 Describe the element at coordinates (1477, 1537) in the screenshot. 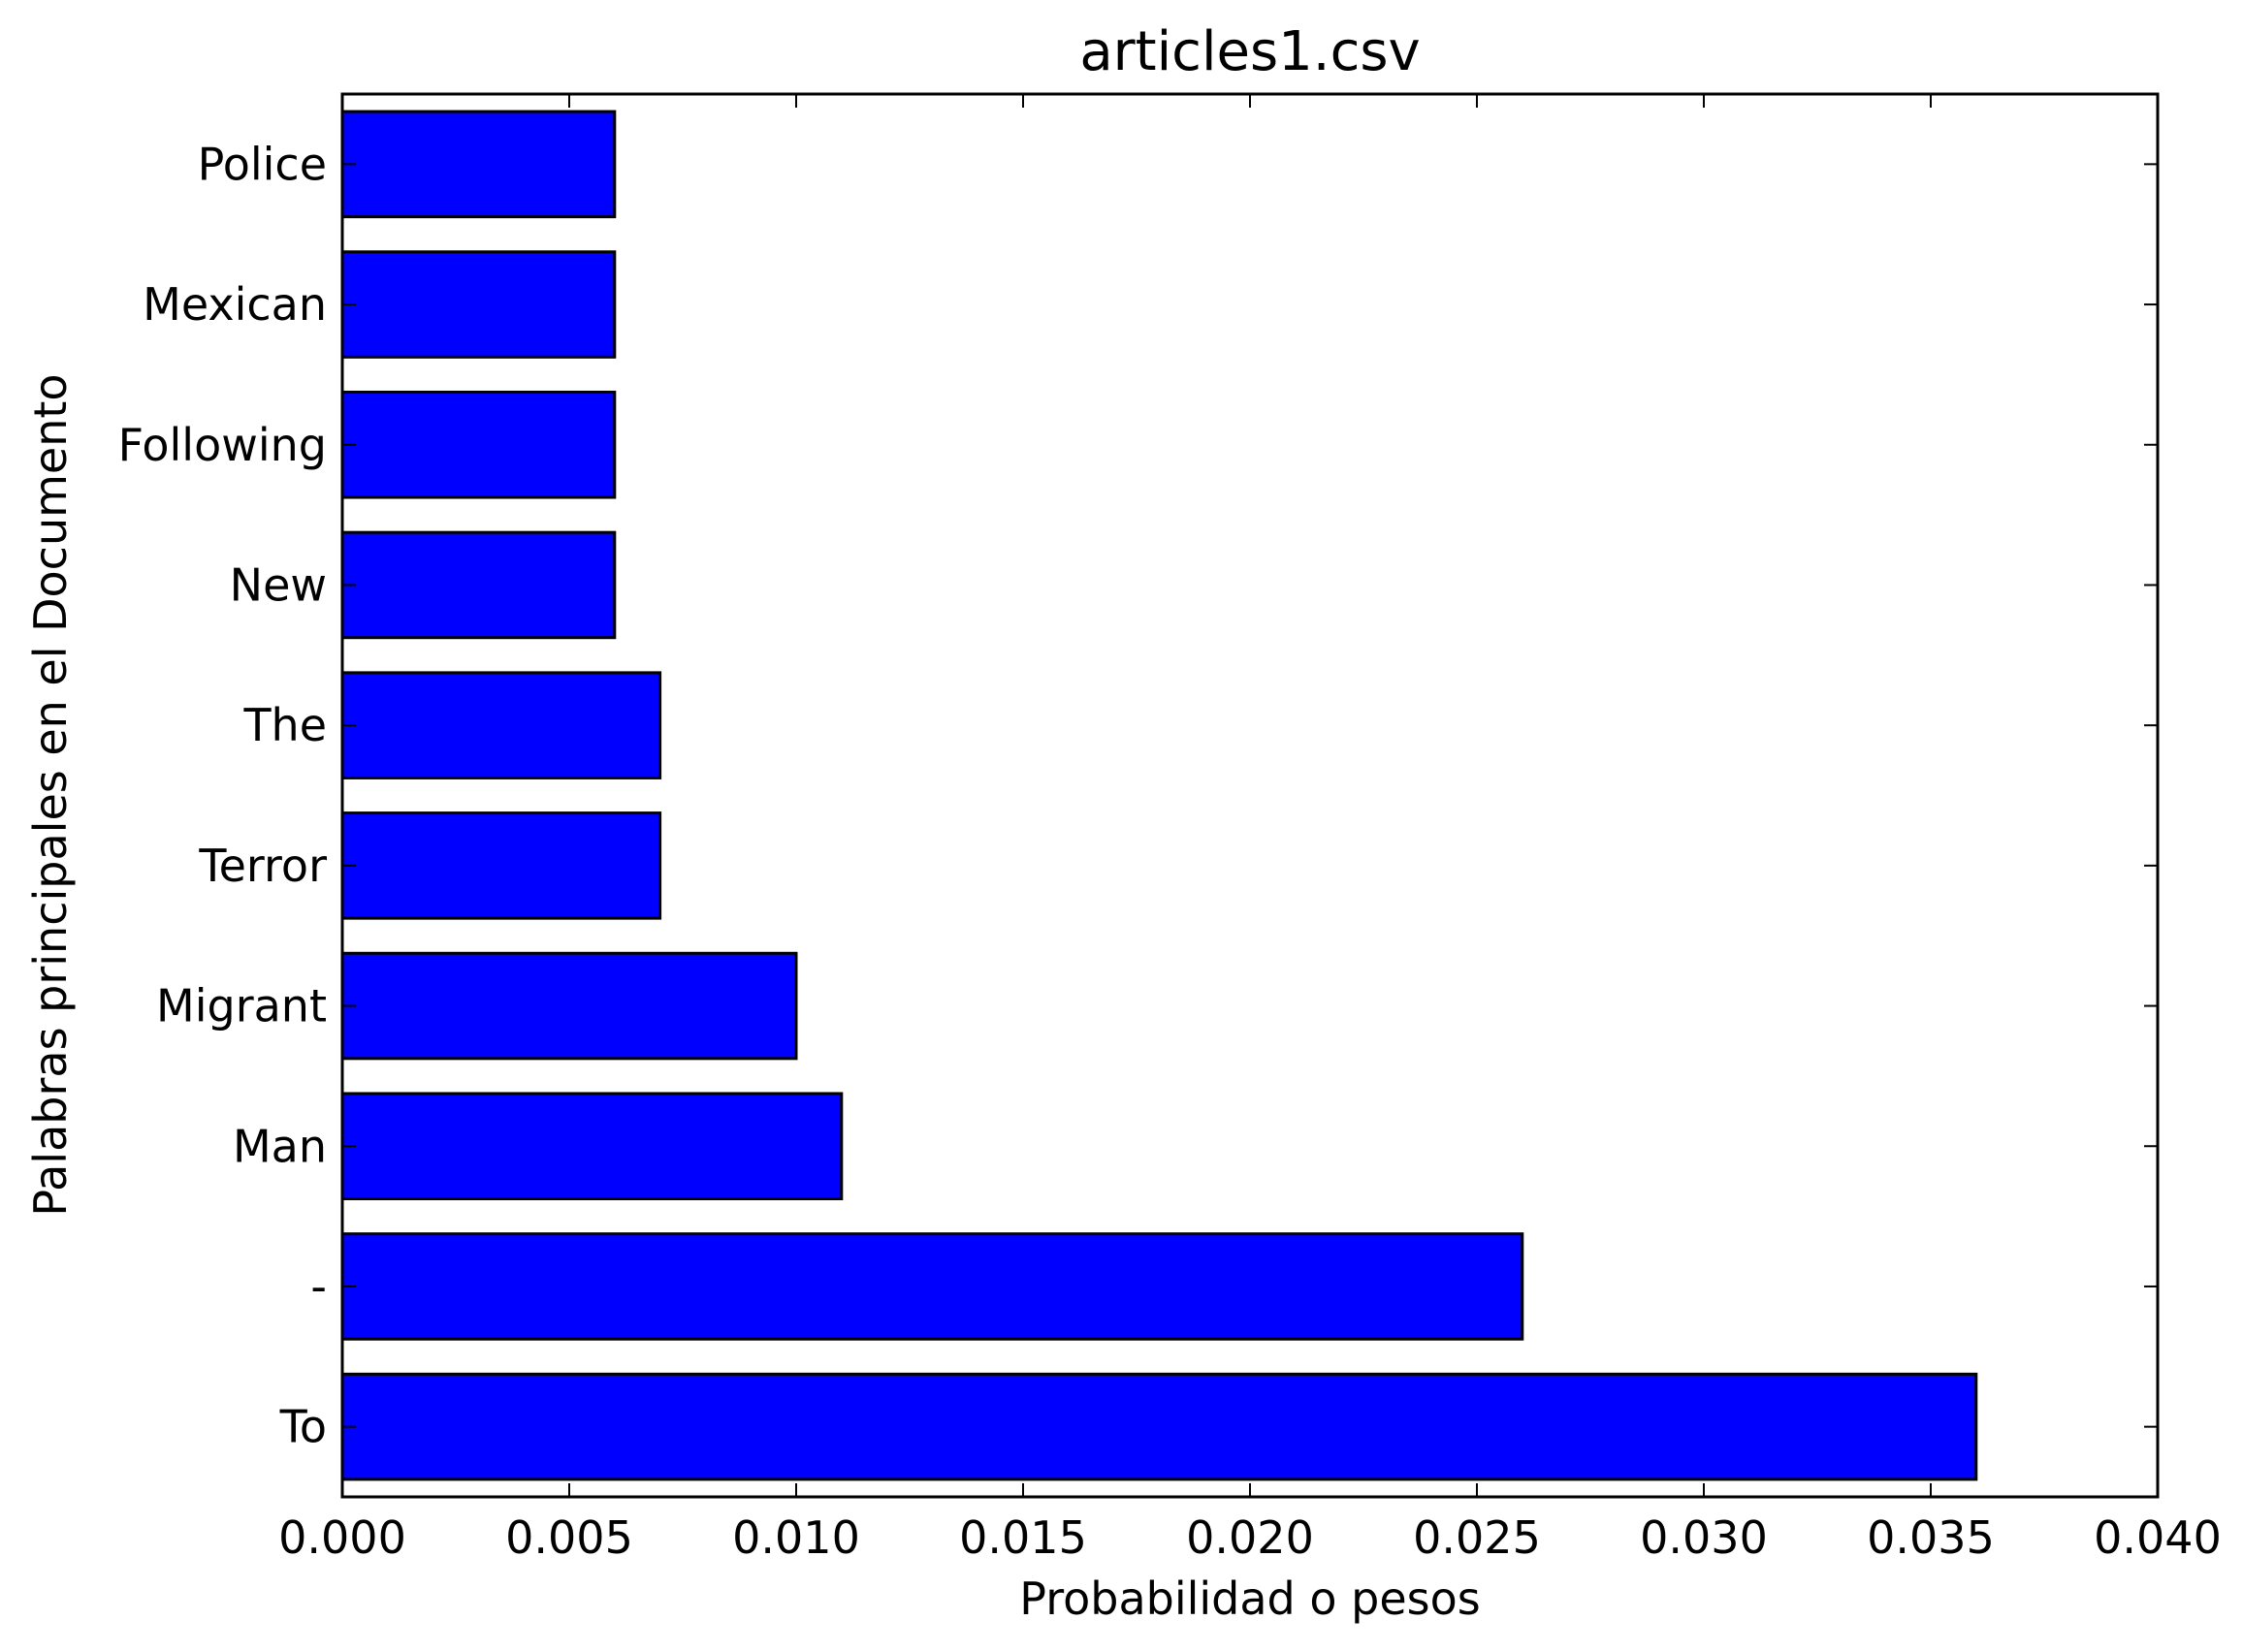

I see `x-tick-label: 0.025` at that location.